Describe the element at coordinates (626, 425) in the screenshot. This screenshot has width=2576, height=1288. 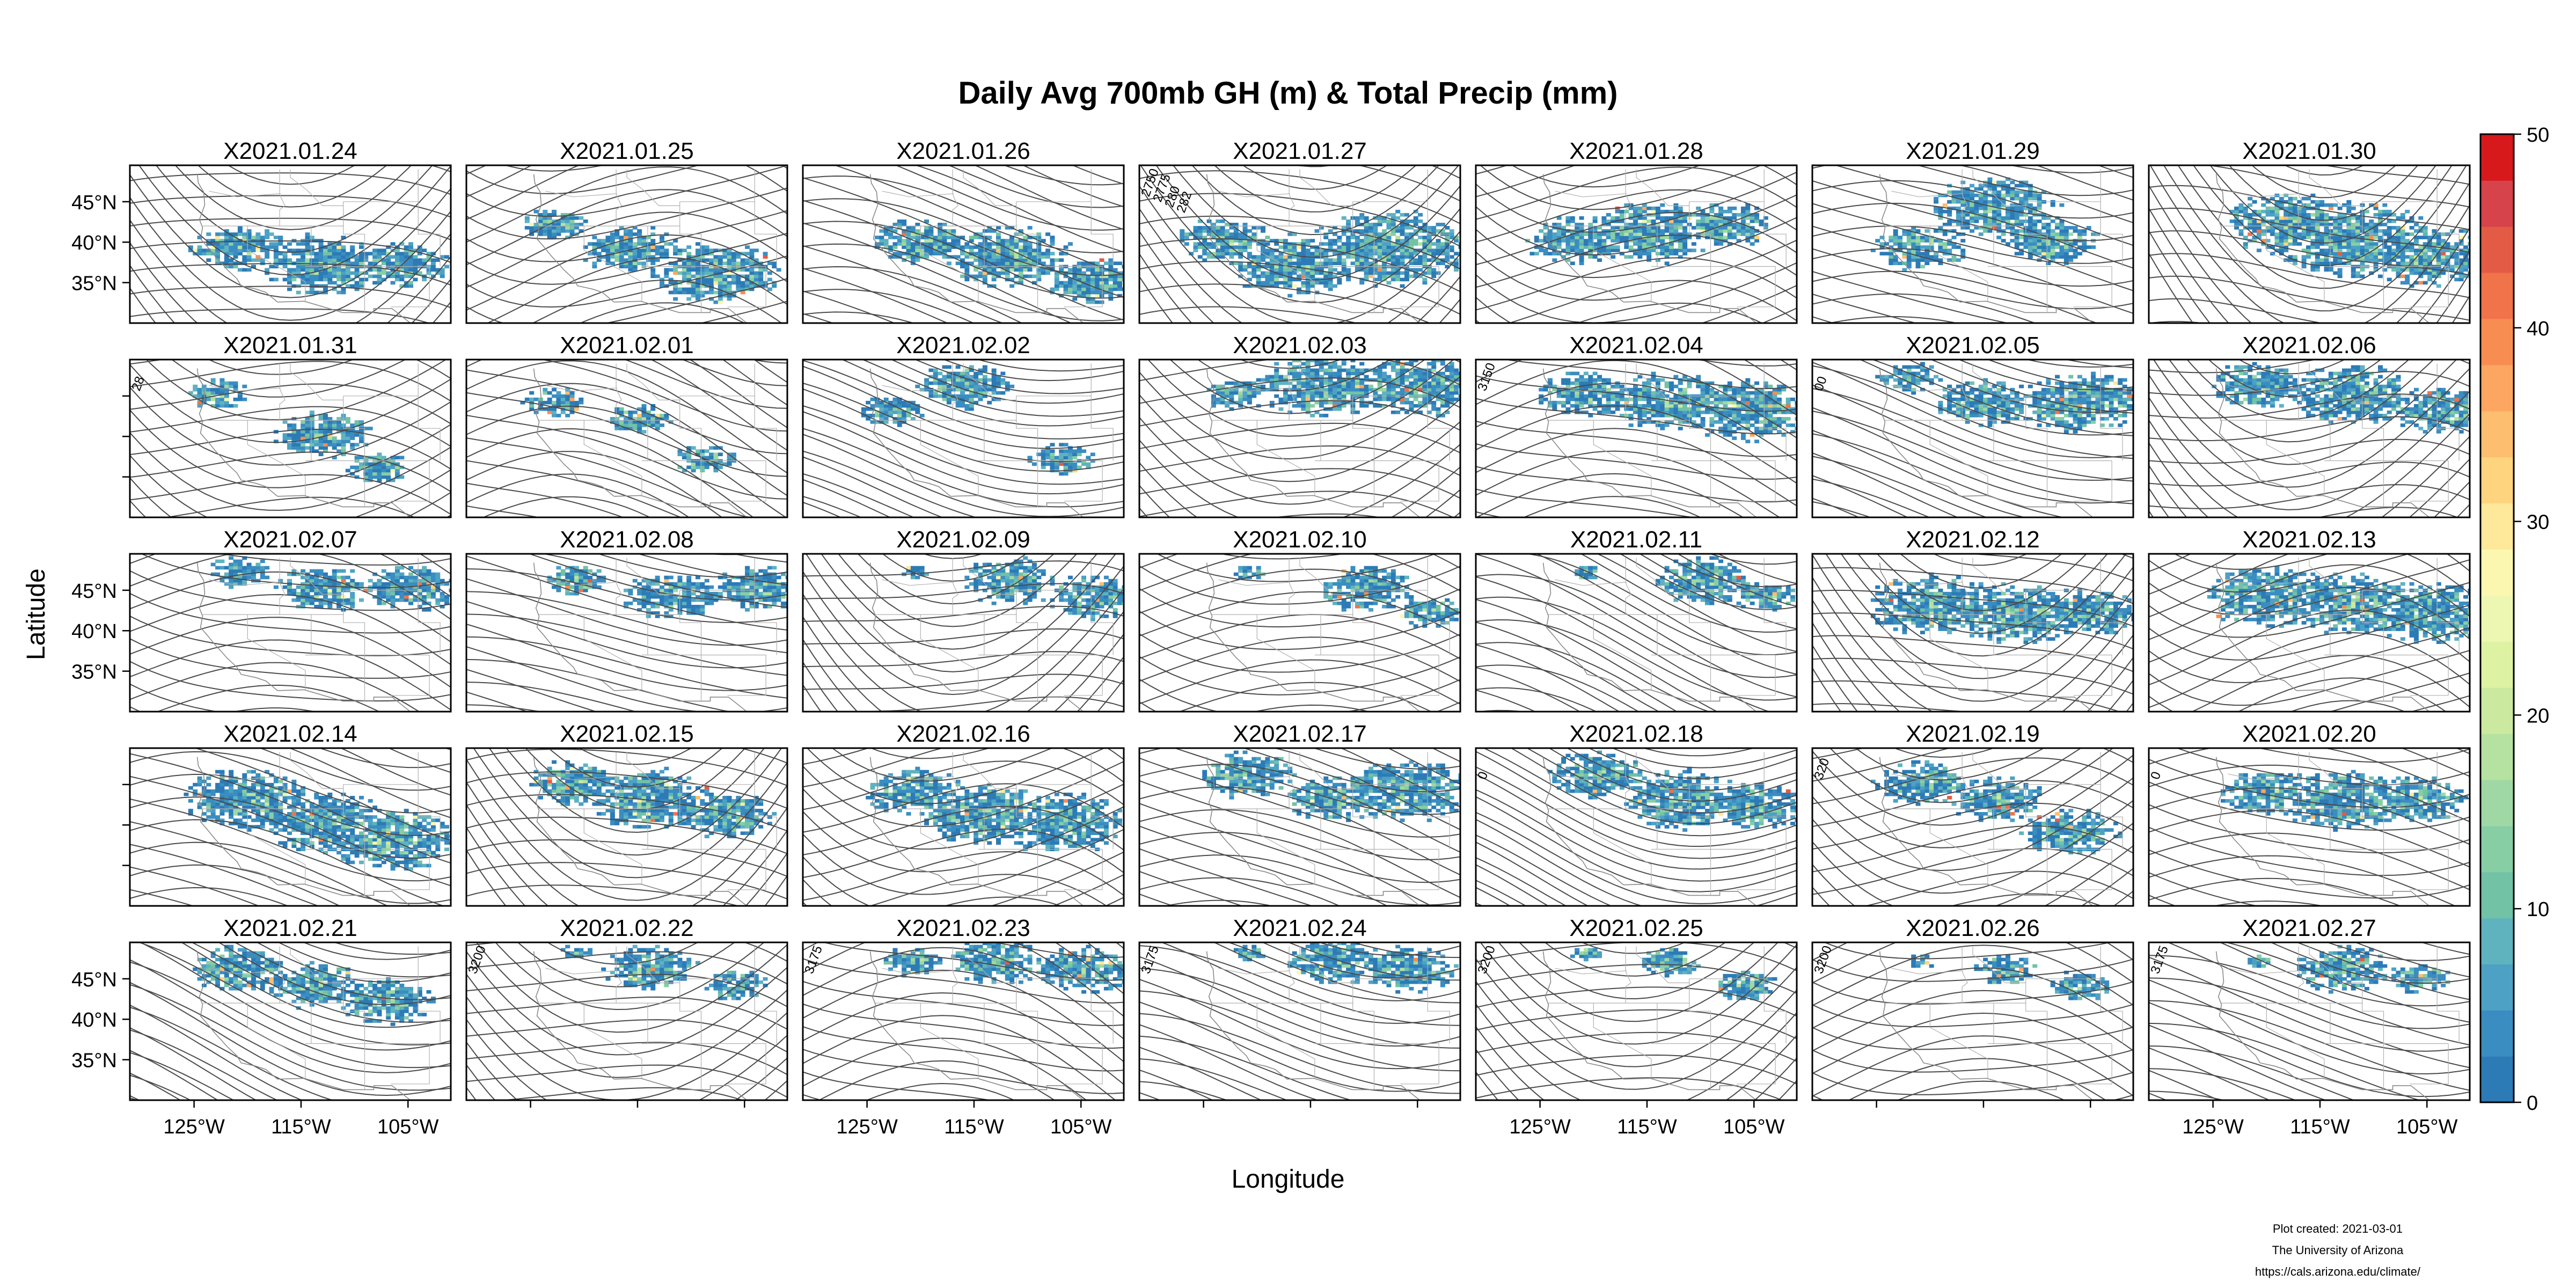
I see `panel: X2021.02.01` at that location.